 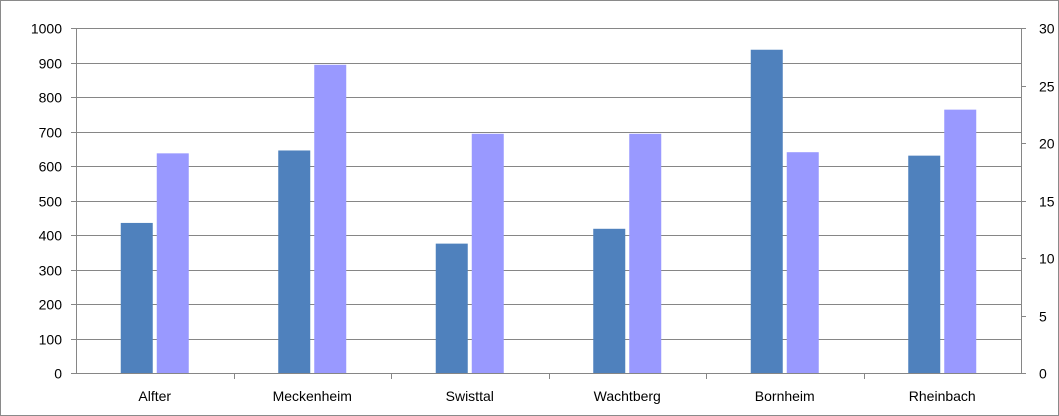 I want to click on bar-series2-alfter, so click(x=172, y=263).